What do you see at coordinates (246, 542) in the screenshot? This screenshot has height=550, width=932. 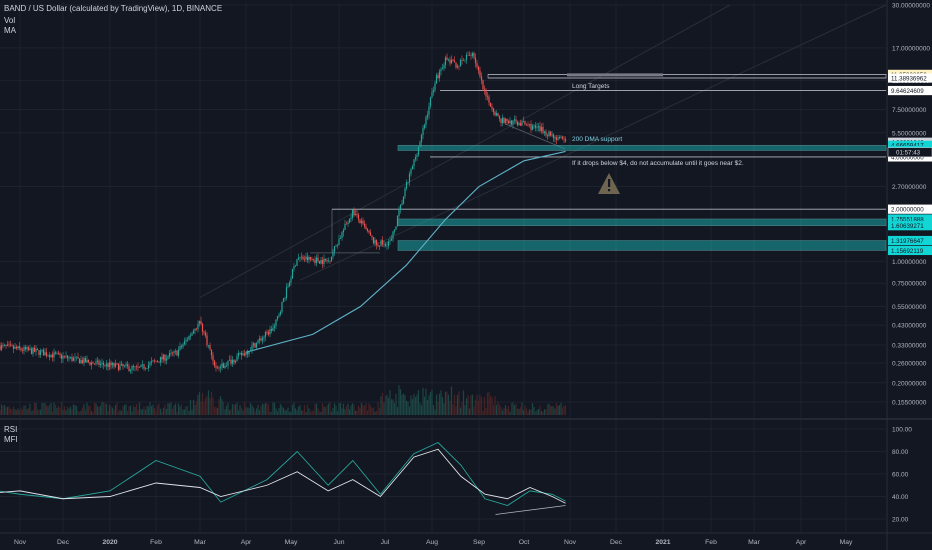 I see `time-tick-label: Apr` at bounding box center [246, 542].